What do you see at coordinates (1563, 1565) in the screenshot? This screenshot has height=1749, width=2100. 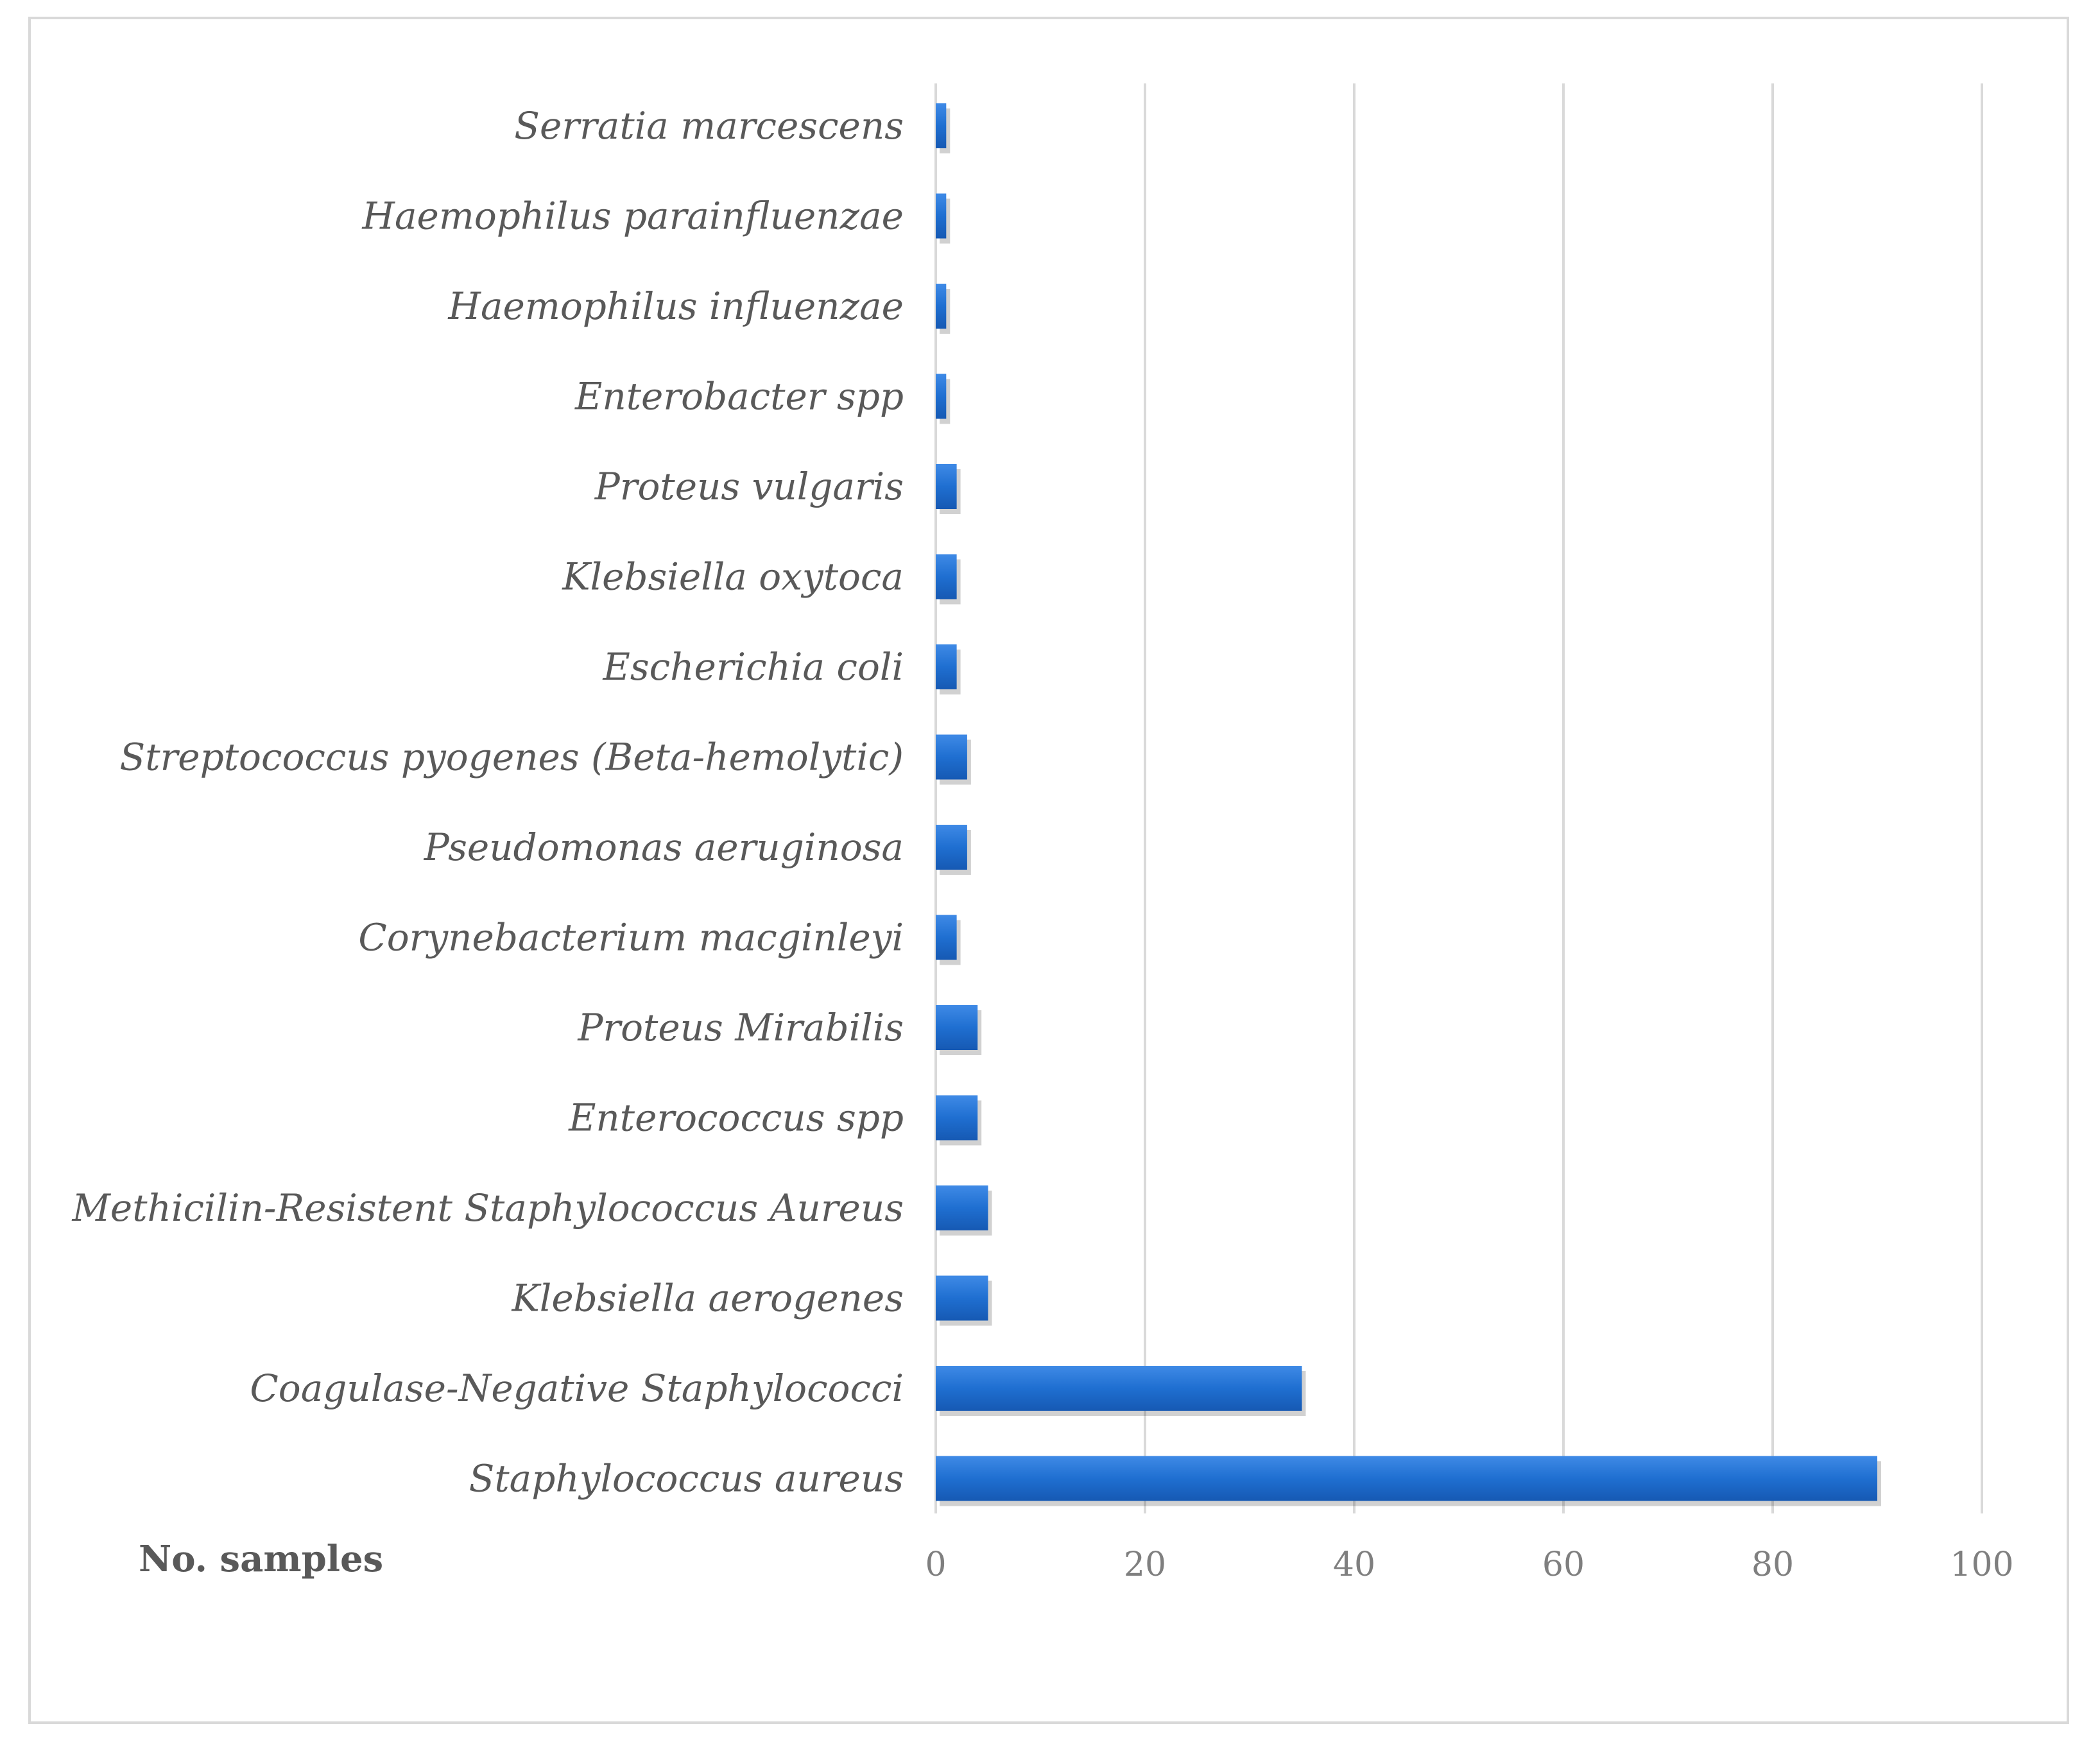 I see `x-tick-label: 60` at bounding box center [1563, 1565].